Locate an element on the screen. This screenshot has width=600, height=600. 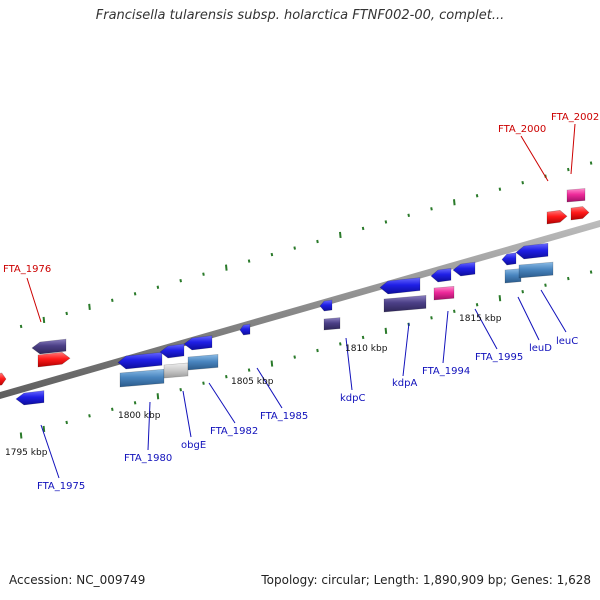
gene-red-b is located at coordinates (580, 213).